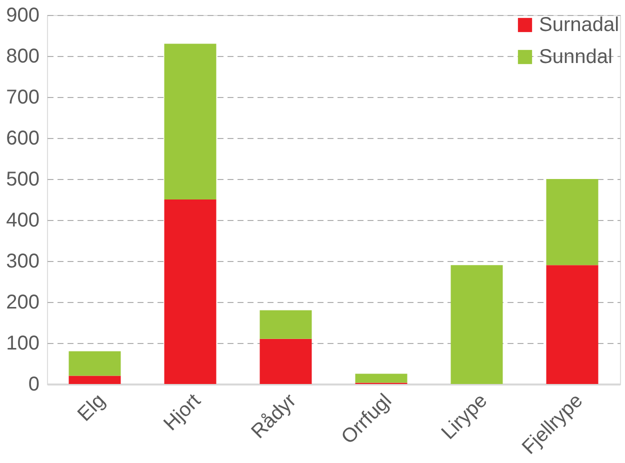 This screenshot has width=625, height=463. Describe the element at coordinates (23, 221) in the screenshot. I see `y-tick-label: 400` at that location.